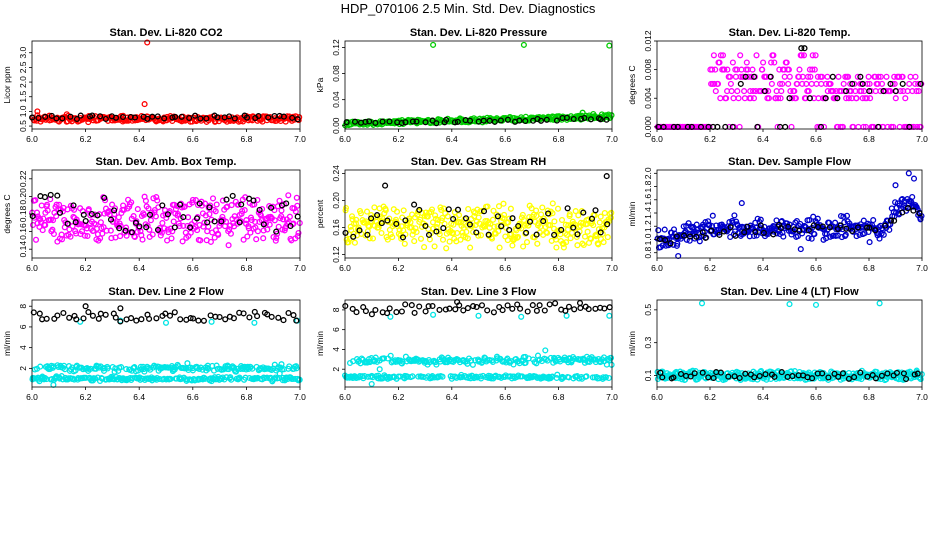  Describe the element at coordinates (166, 85) in the screenshot. I see `plot-frame` at that location.